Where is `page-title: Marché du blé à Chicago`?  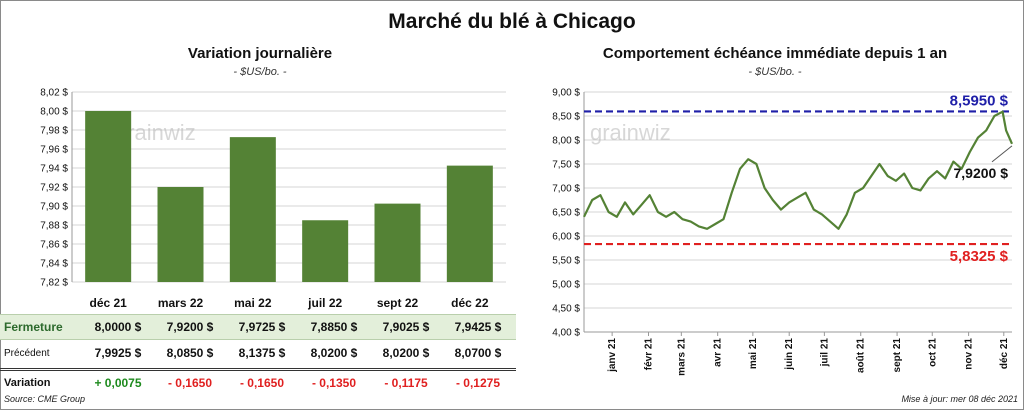
page-title: Marché du blé à Chicago is located at coordinates (512, 21).